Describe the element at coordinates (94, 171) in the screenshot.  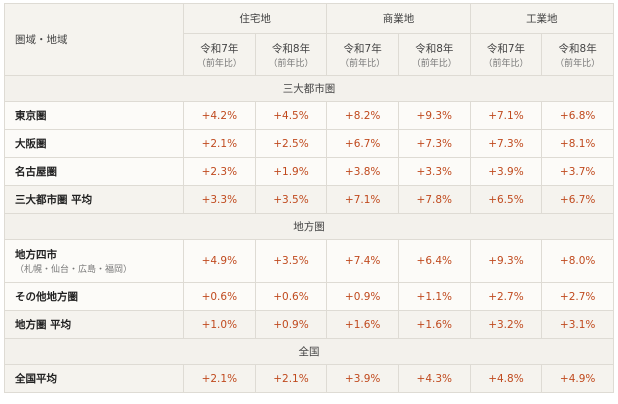
I see `region-name: 名古屋圏` at that location.